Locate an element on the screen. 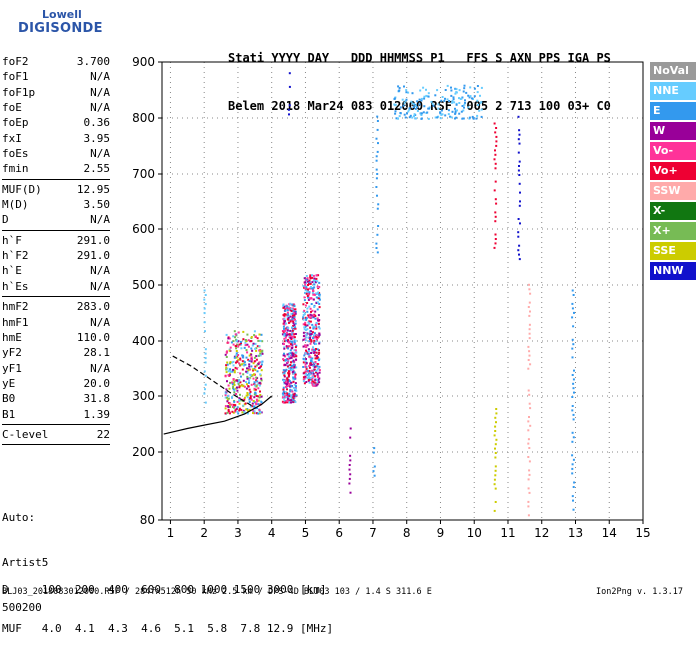 The height and width of the screenshot is (648, 700). param-row: fmin 2.55 is located at coordinates (56, 168).